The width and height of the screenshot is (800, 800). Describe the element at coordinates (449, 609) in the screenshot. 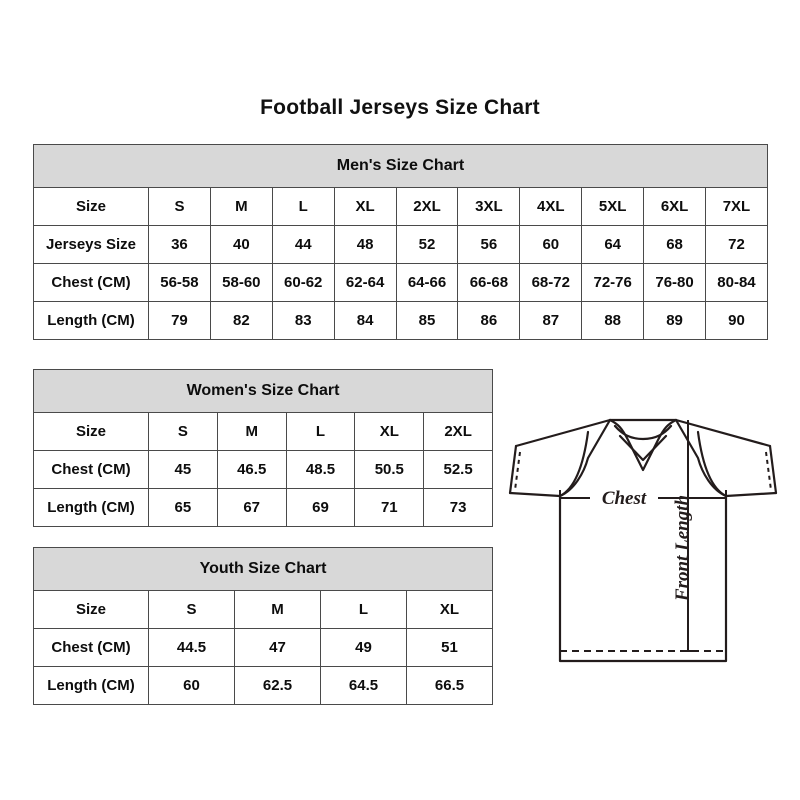

I see `youth-header-xl: XL` at that location.